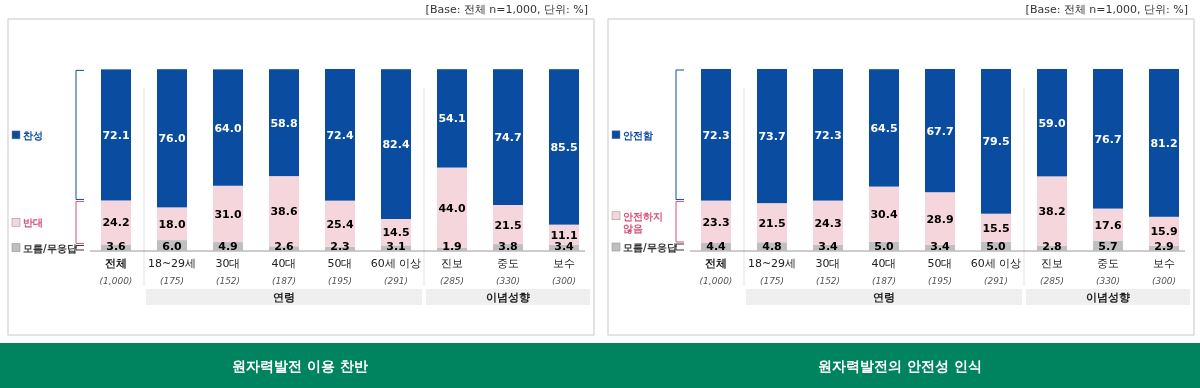 The image size is (1200, 388). I want to click on data-label: 59.0, so click(1052, 123).